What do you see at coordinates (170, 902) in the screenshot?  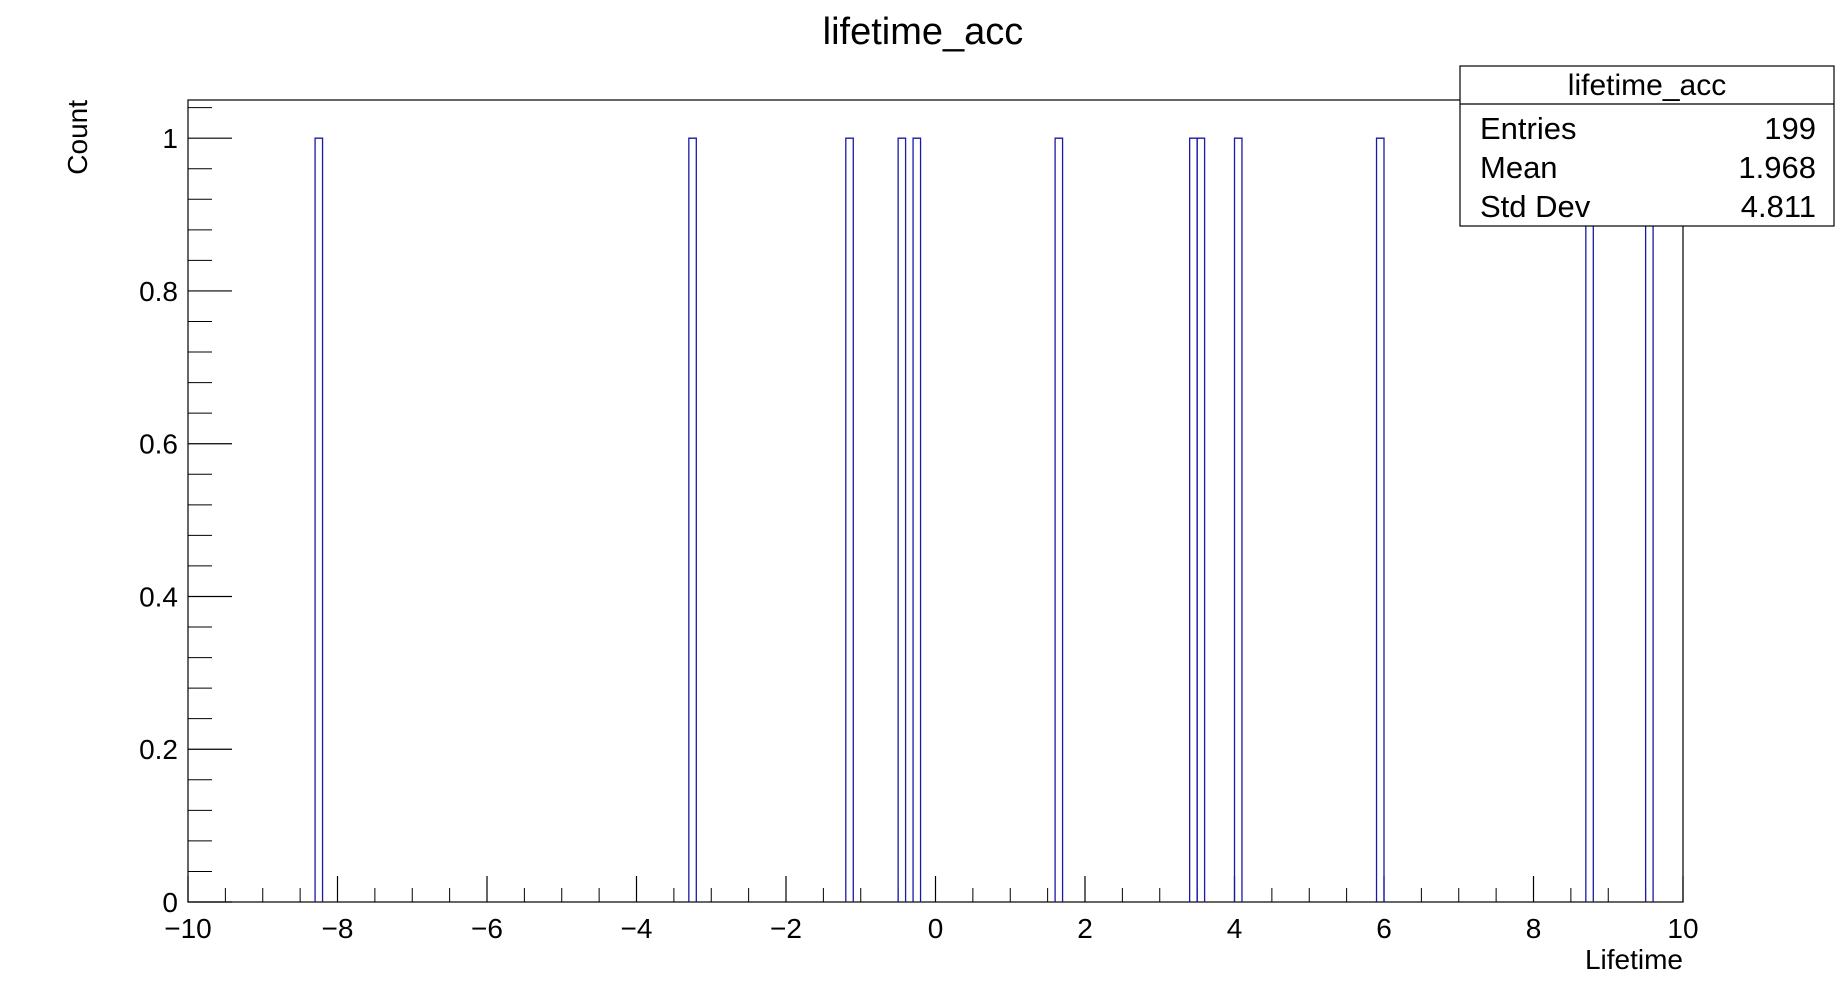 I see `y-tick-label: 0` at bounding box center [170, 902].